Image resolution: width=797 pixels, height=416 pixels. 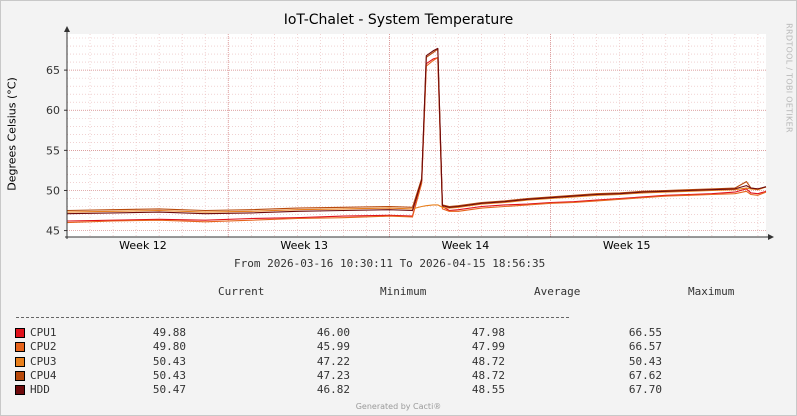 I want to click on legend-row-cpu4: CPU4 50.43 47.23 48.72 67.62, so click(x=395, y=375).